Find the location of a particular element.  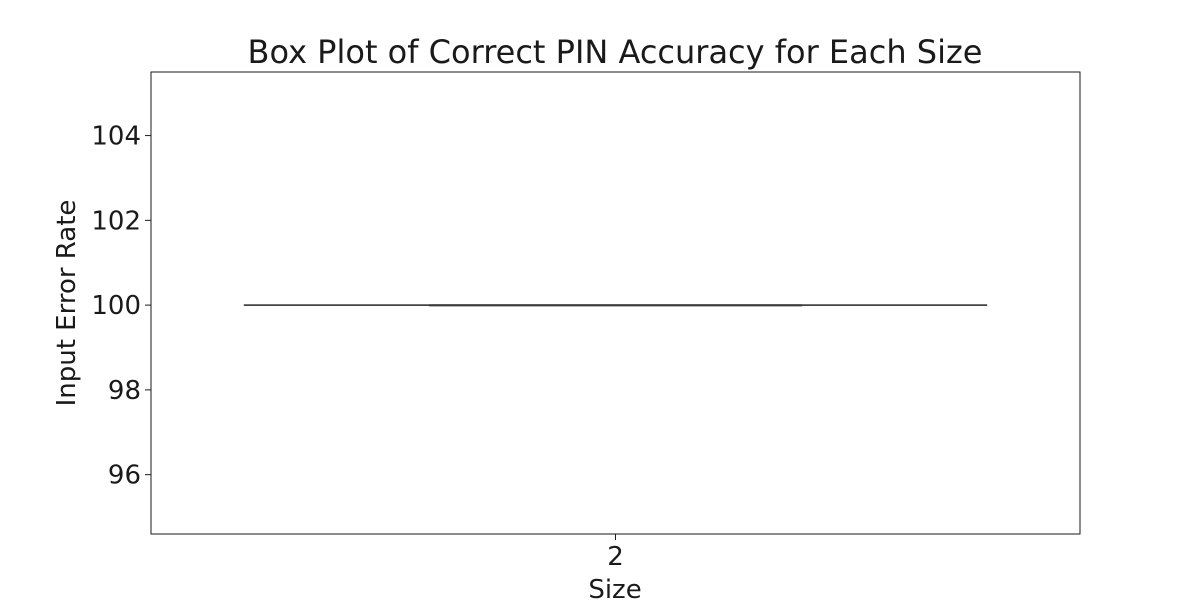

y-tick-label: 100 is located at coordinates (116, 306).